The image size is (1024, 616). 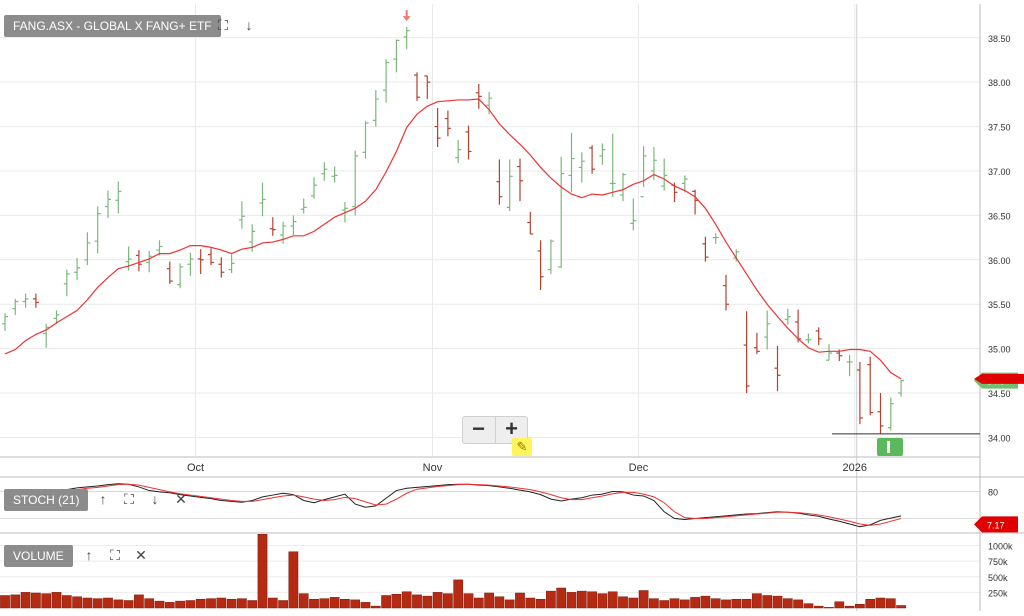 What do you see at coordinates (38, 556) in the screenshot?
I see `volume-panel-label: VOLUME` at bounding box center [38, 556].